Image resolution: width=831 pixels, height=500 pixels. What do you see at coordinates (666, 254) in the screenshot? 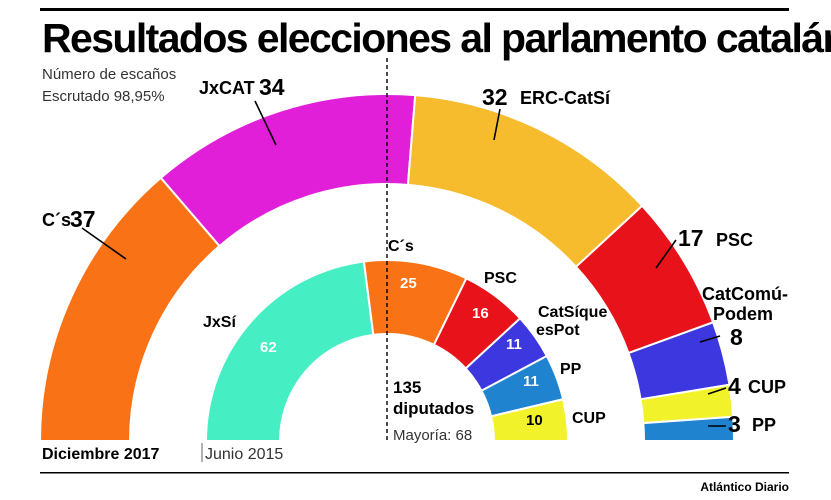
I see `leader-line-psc` at bounding box center [666, 254].